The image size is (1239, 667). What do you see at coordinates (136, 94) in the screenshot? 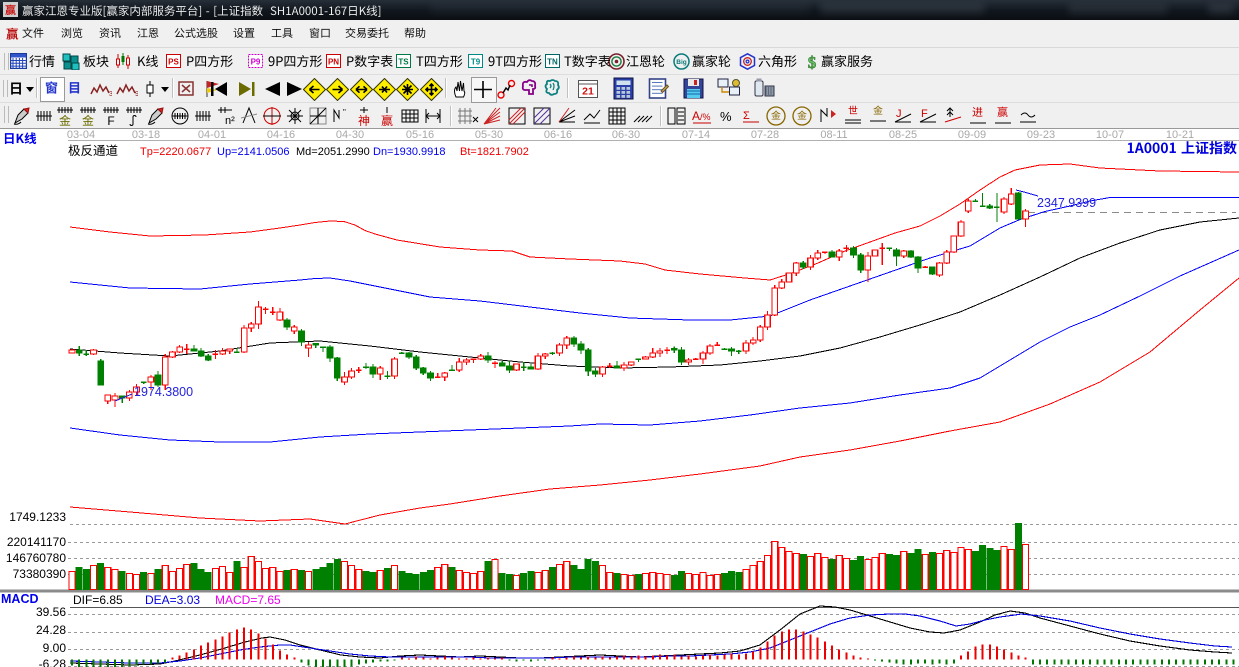
I see `svg-text: 9` at bounding box center [136, 94].